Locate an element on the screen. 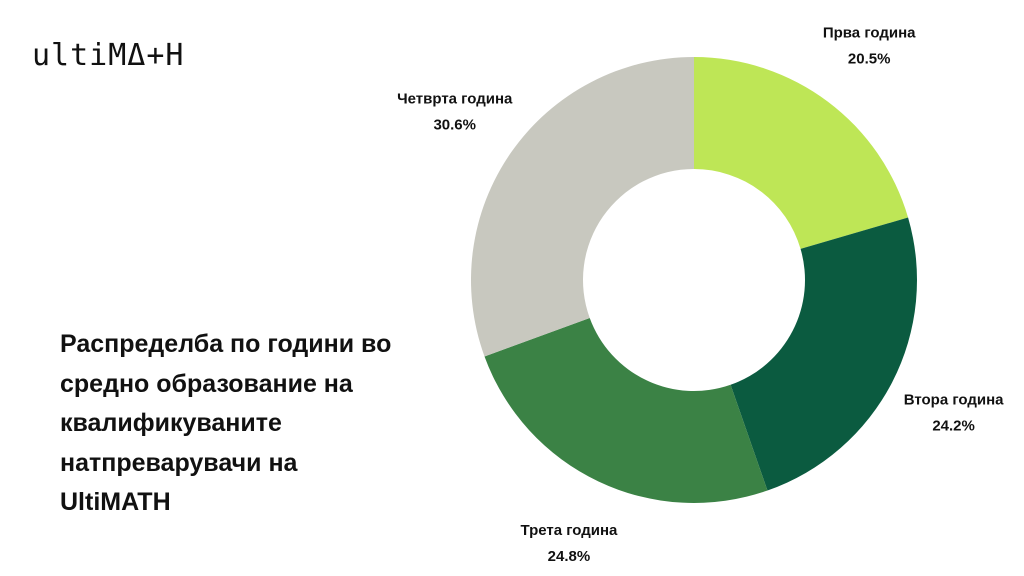 This screenshot has height=576, width=1024. value-label: 24.8% is located at coordinates (569, 556).